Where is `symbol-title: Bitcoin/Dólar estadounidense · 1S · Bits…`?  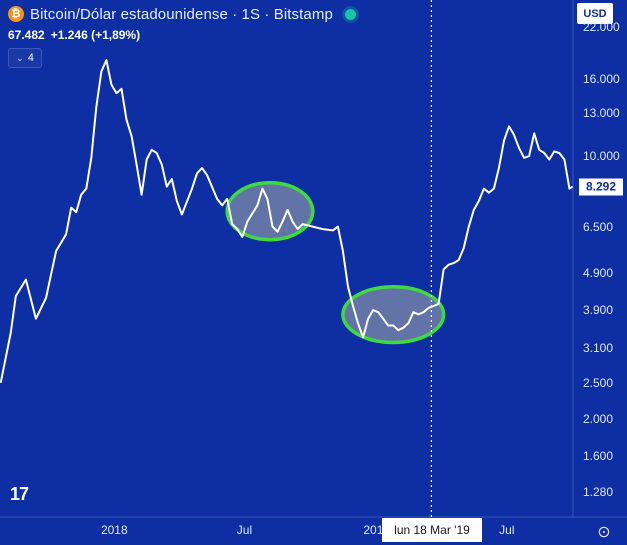
symbol-title: Bitcoin/Dólar estadounidense · 1S · Bits… is located at coordinates (181, 14).